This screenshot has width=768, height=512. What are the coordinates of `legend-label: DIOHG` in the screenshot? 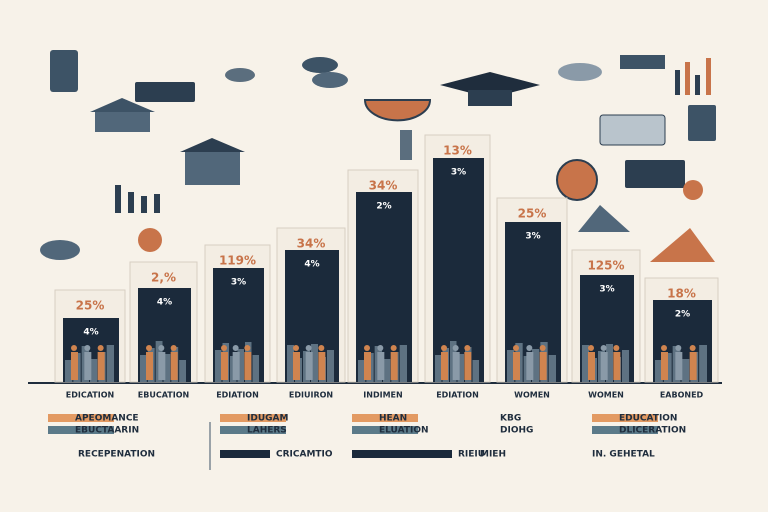 It's located at (516, 431).